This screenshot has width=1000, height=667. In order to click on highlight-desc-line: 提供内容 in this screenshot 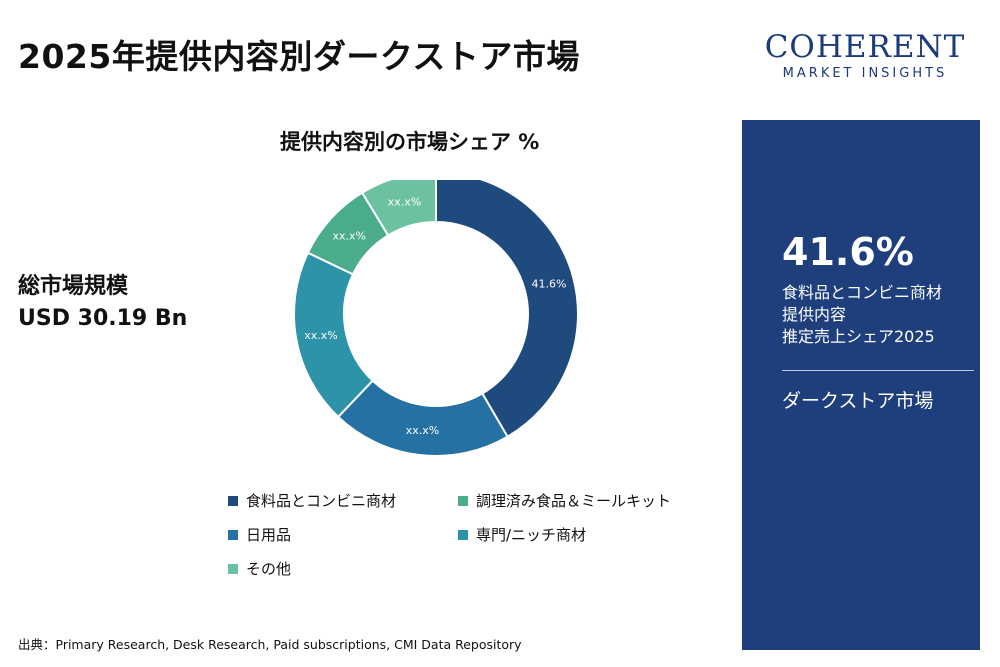, I will do `click(814, 314)`.